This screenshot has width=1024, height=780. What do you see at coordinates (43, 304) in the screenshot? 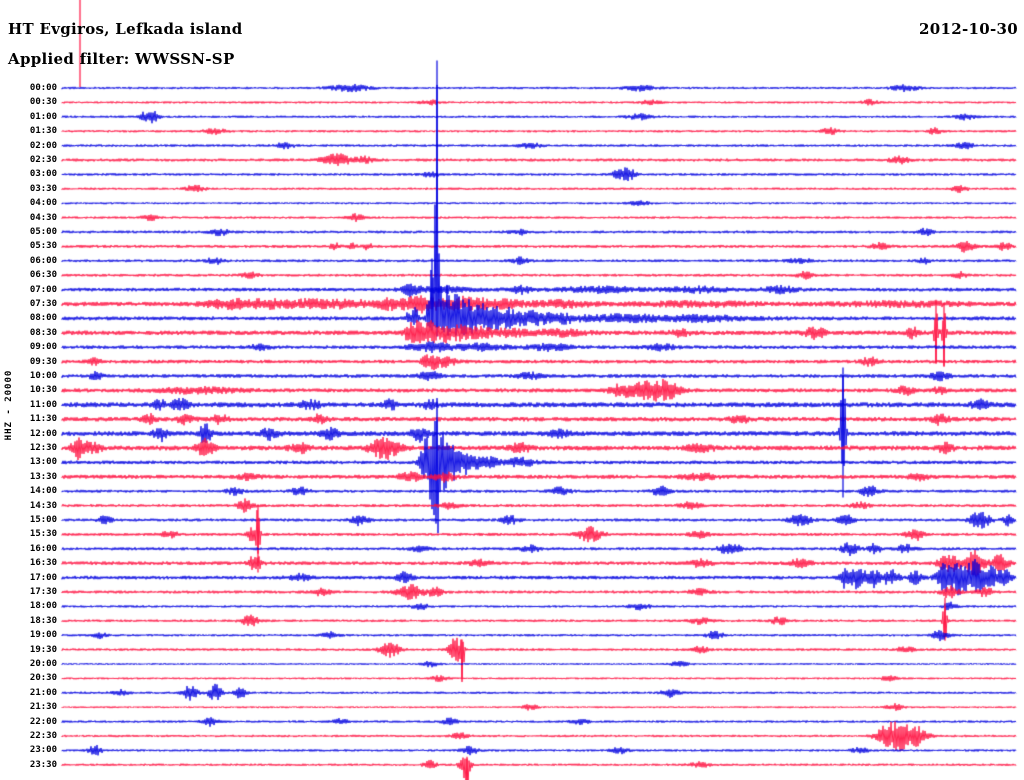
I see `time-label: 07:30` at bounding box center [43, 304].